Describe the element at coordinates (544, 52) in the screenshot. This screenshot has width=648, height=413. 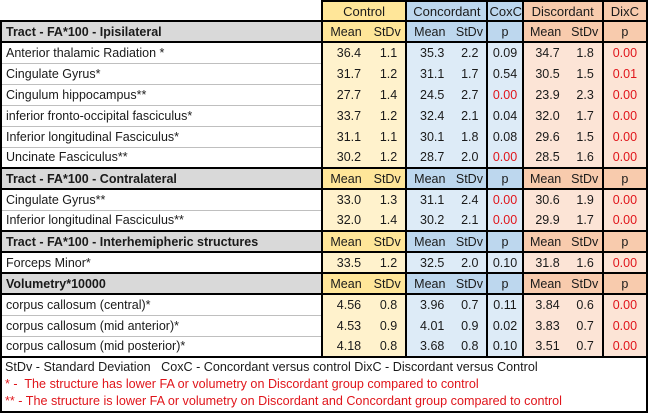
I see `discordant-mean: 34.7` at that location.